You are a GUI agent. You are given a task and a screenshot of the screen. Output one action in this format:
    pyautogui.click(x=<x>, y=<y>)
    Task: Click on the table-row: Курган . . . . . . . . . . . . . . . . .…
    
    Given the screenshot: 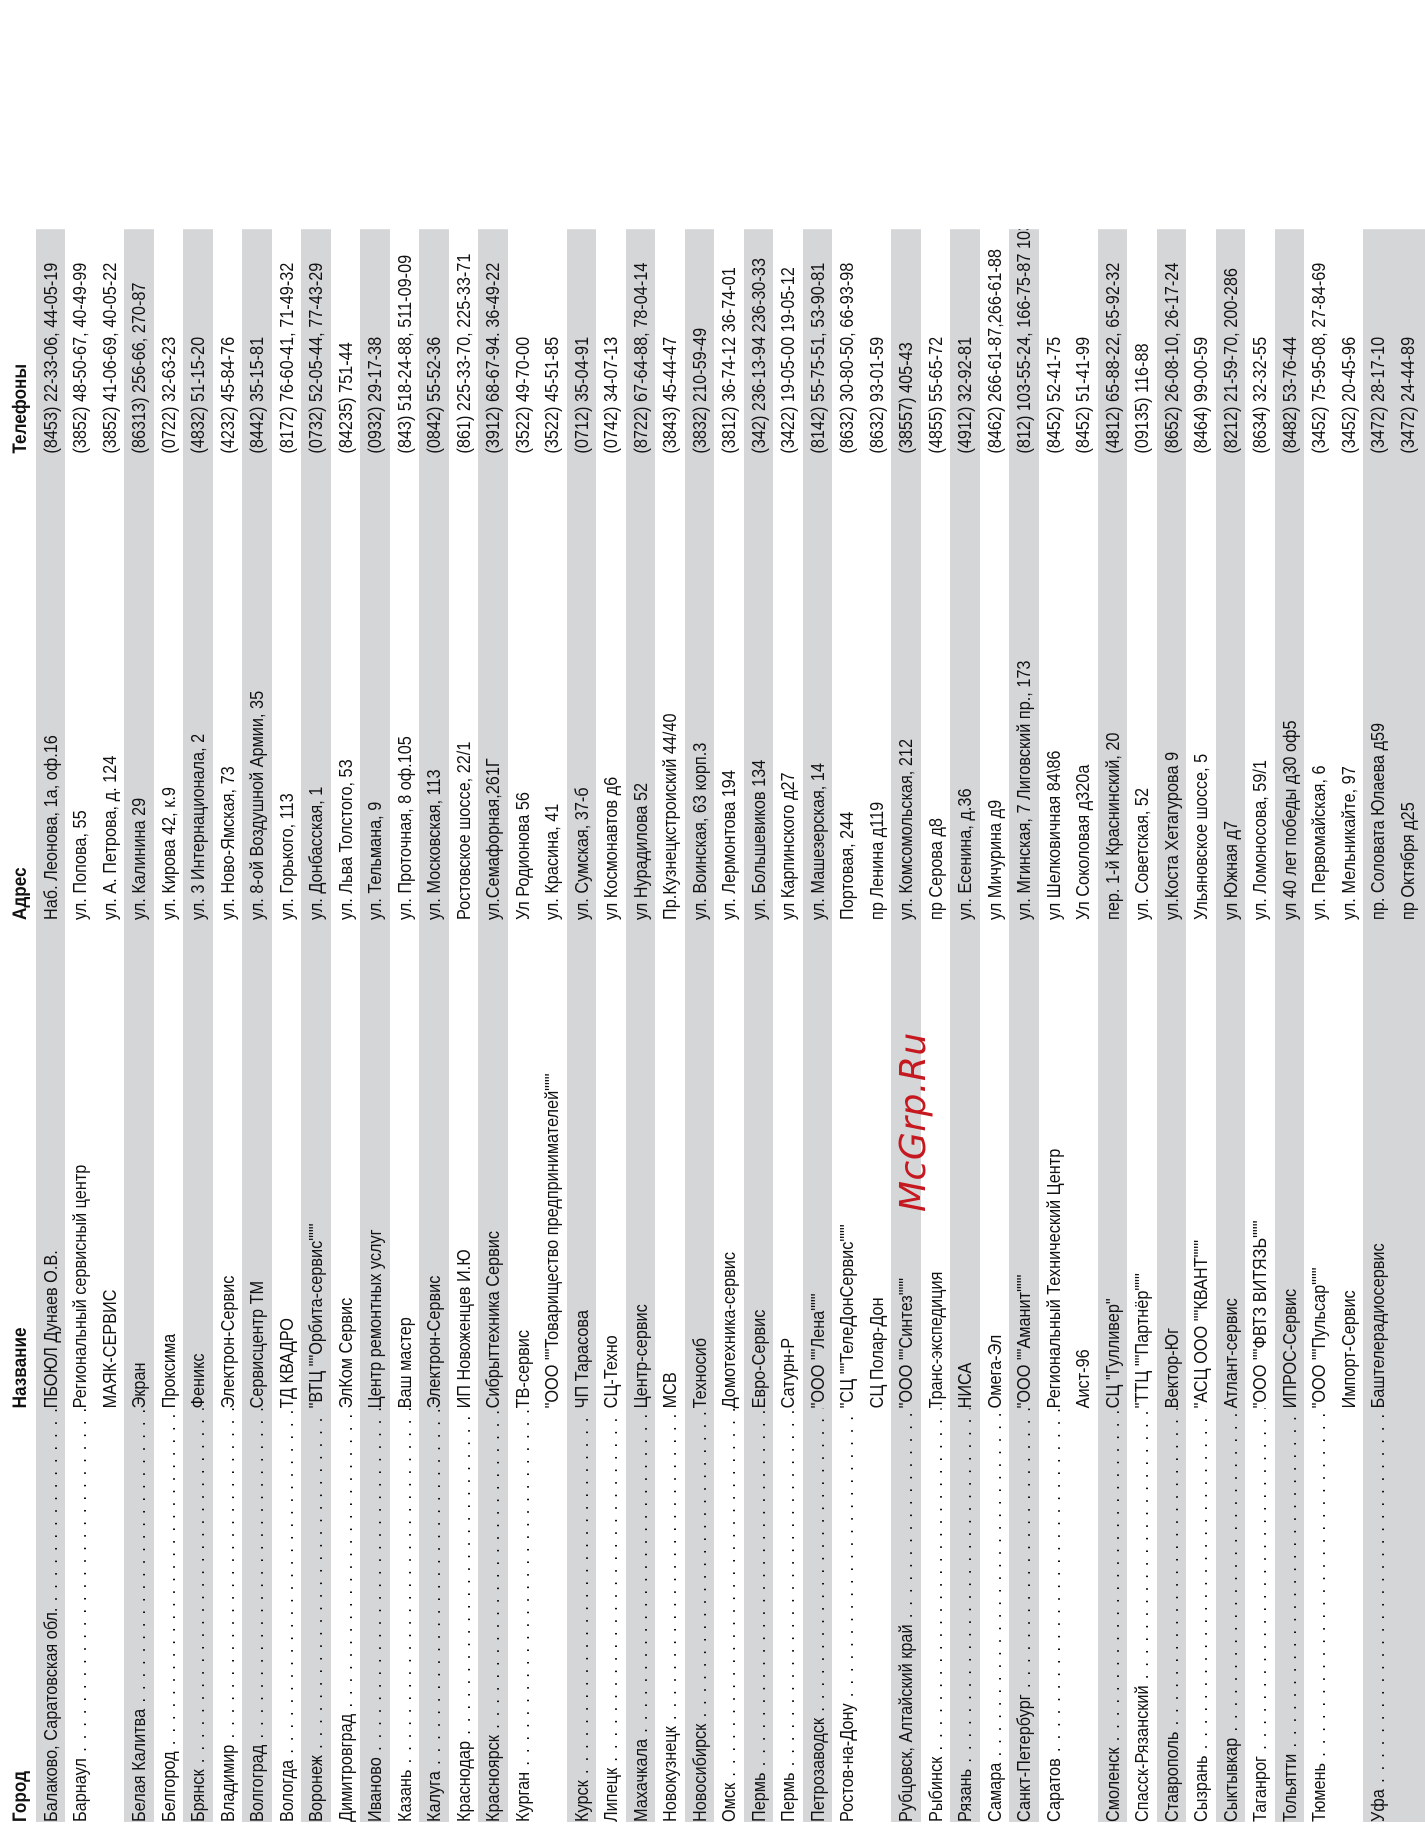 What is the action you would take?
    pyautogui.click(x=523, y=1025)
    